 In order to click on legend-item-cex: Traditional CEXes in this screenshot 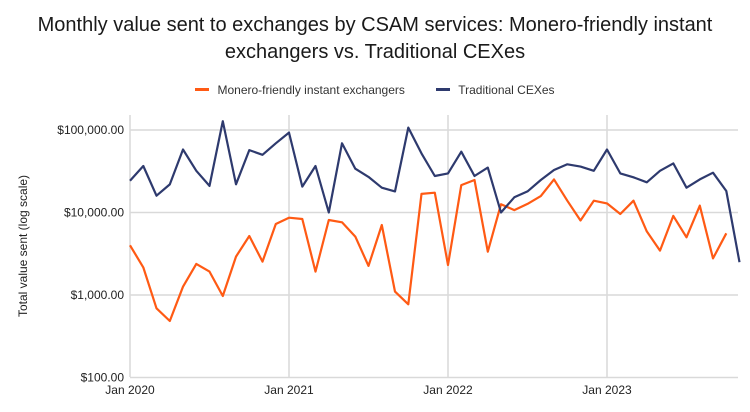, I will do `click(495, 89)`.